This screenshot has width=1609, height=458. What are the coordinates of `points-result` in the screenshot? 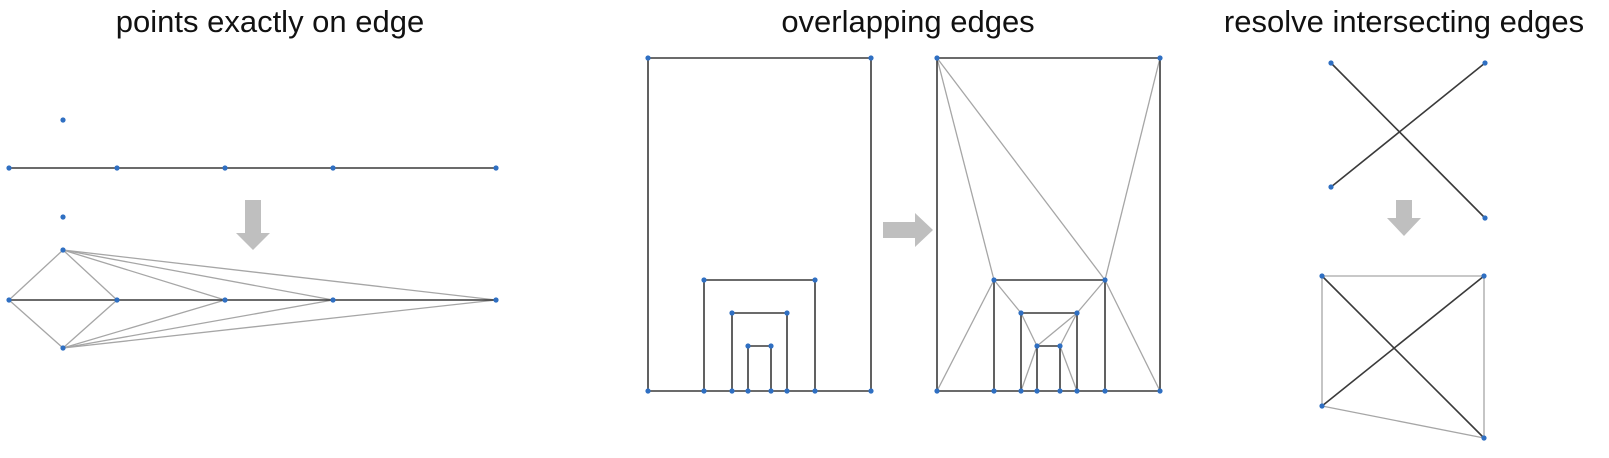 It's located at (252, 299).